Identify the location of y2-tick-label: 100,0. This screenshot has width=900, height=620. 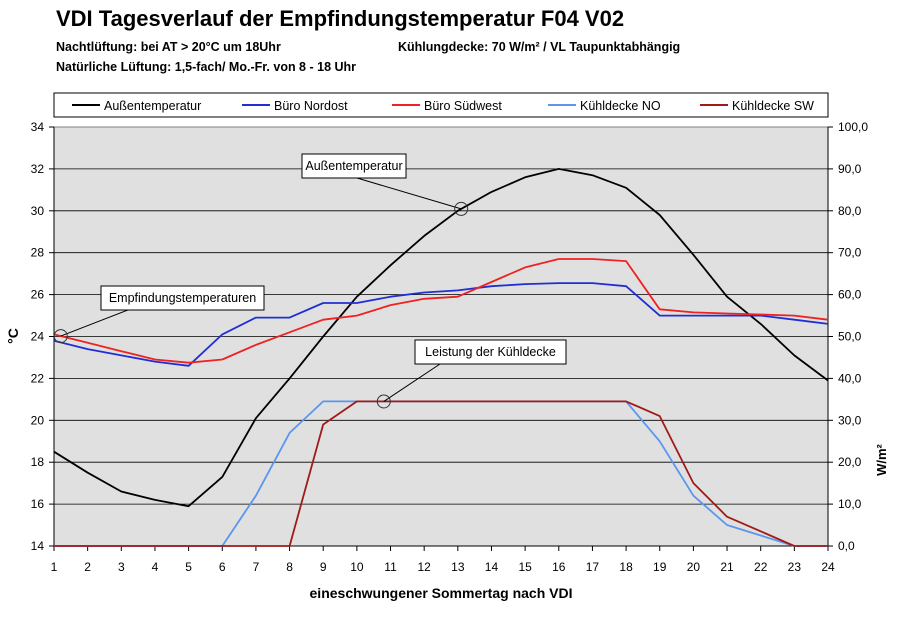
(853, 127).